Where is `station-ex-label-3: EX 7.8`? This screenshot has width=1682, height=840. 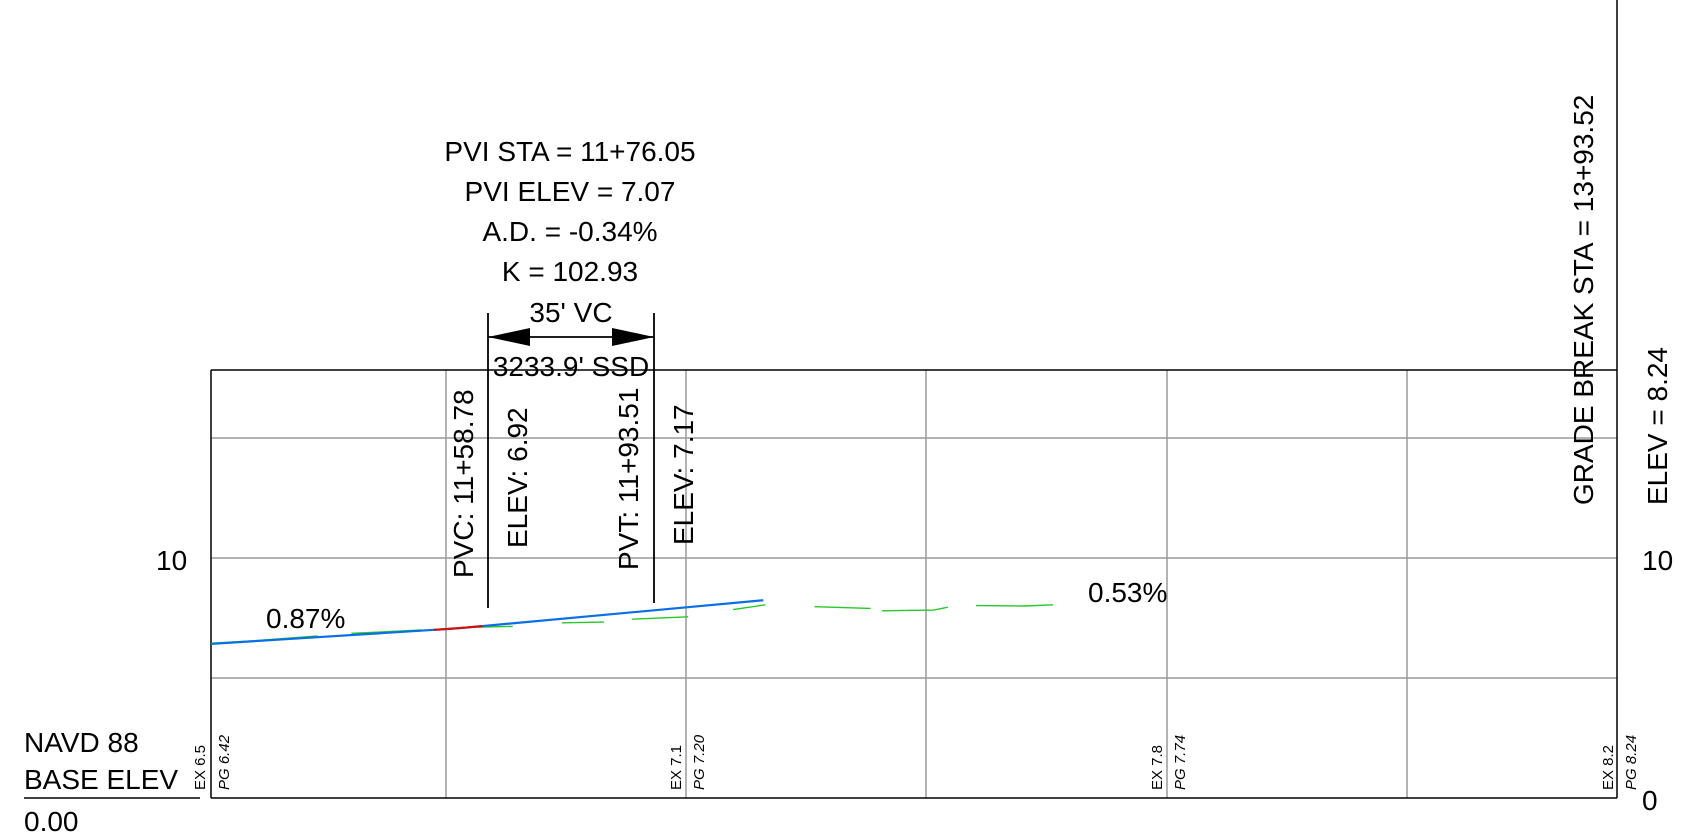
station-ex-label-3: EX 7.8 is located at coordinates (1157, 767).